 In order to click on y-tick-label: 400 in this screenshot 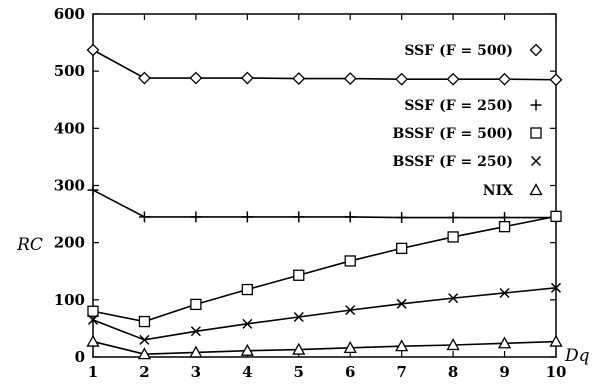, I will do `click(69, 128)`.